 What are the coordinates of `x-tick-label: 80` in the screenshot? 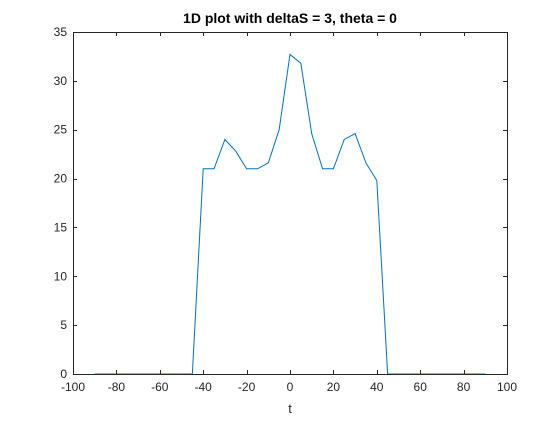 It's located at (464, 387).